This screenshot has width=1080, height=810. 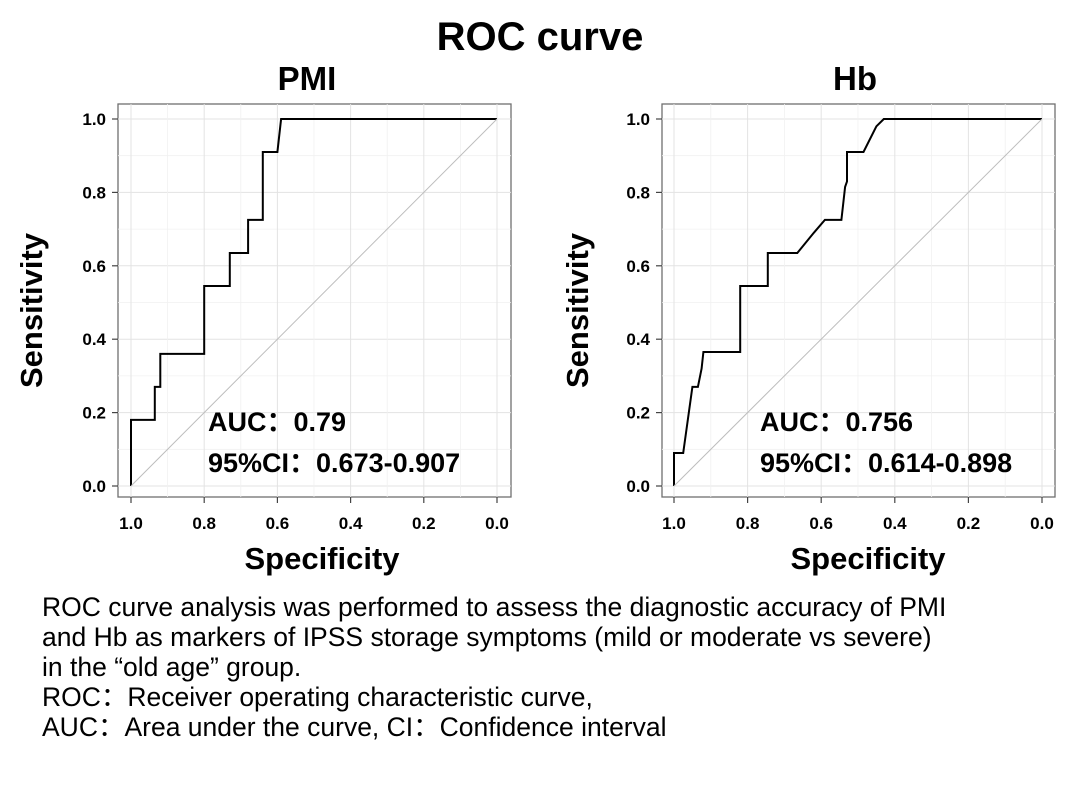 I want to click on figure-title: ROC curve, so click(x=540, y=37).